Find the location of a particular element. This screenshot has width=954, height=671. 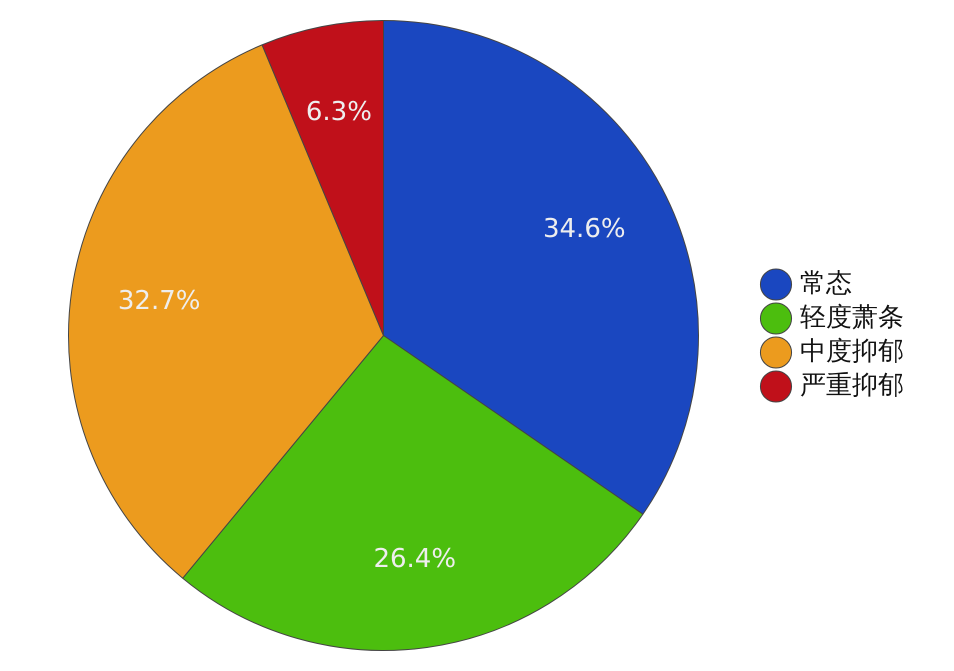

data-label: 26.4% is located at coordinates (414, 559).